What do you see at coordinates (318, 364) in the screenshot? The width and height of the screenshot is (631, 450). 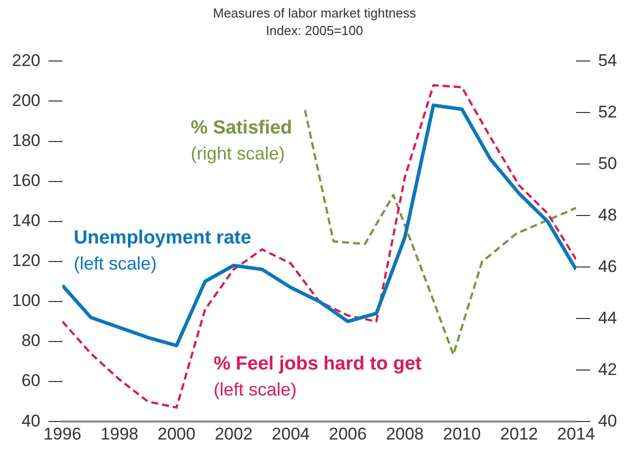 I see `series-label: % Feel jobs hard to get` at bounding box center [318, 364].